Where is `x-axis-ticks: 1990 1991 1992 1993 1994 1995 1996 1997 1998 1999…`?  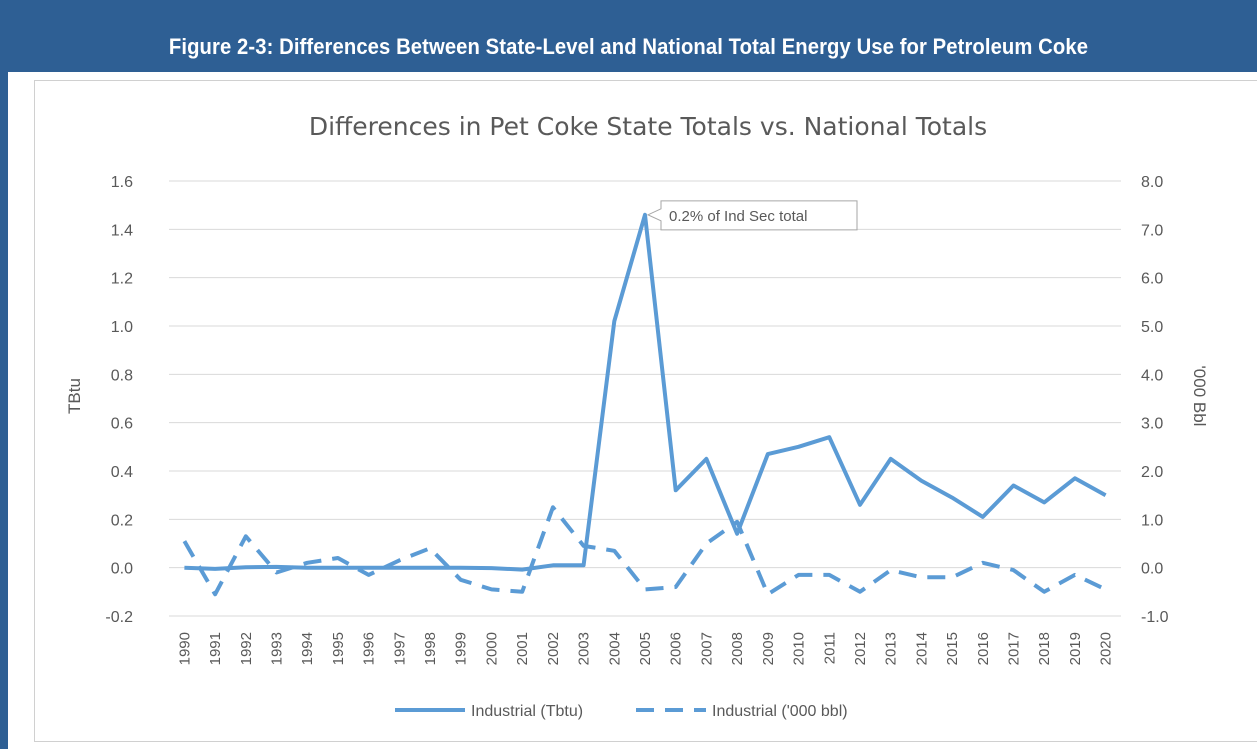
x-axis-ticks: 1990 1991 1992 1993 1994 1995 1996 1997 1998 1999… is located at coordinates (645, 648).